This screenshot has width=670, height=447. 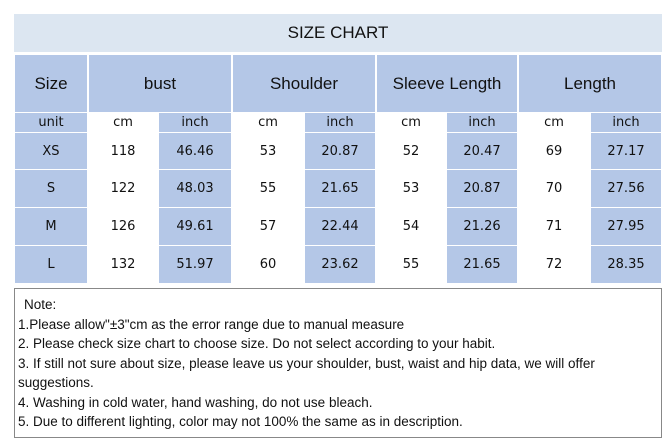 I want to click on data-cell: L, so click(x=51, y=264).